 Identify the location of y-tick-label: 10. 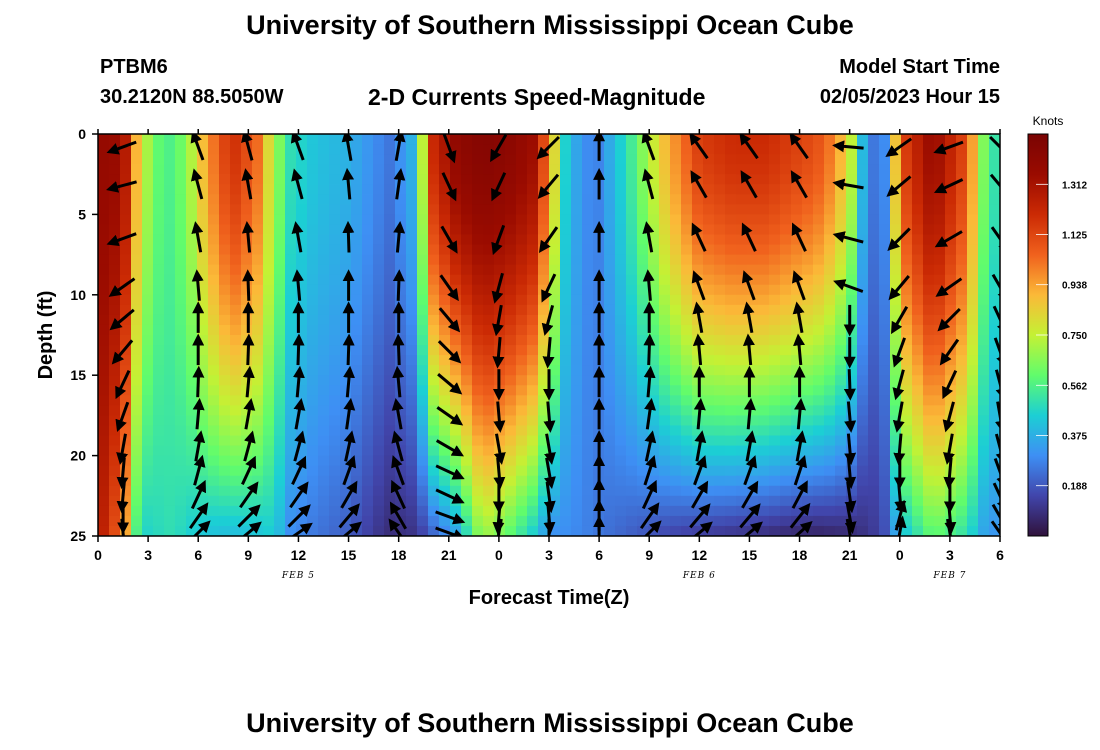
(78, 295).